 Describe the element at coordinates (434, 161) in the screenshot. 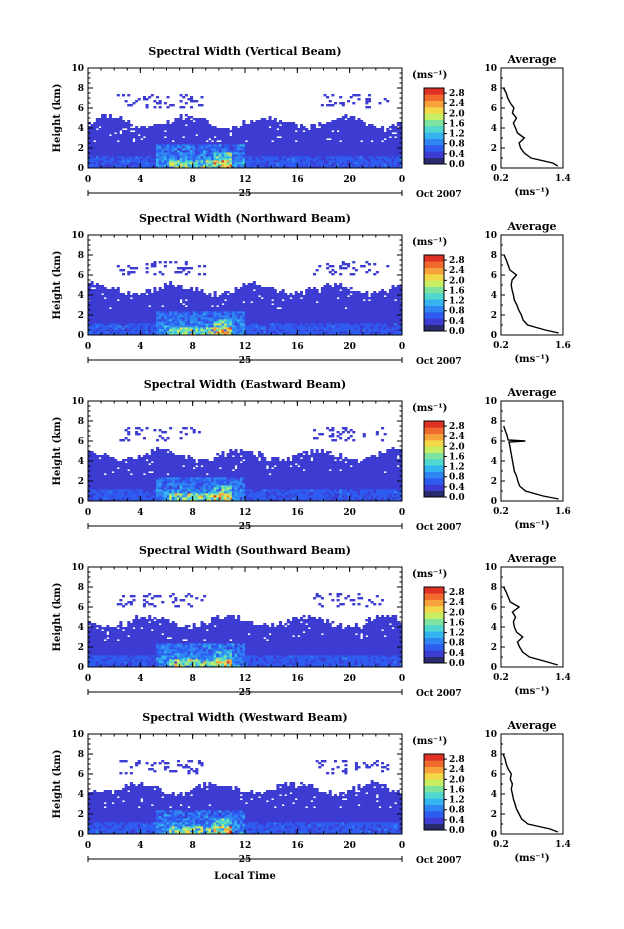

I see `colorbar-band` at that location.